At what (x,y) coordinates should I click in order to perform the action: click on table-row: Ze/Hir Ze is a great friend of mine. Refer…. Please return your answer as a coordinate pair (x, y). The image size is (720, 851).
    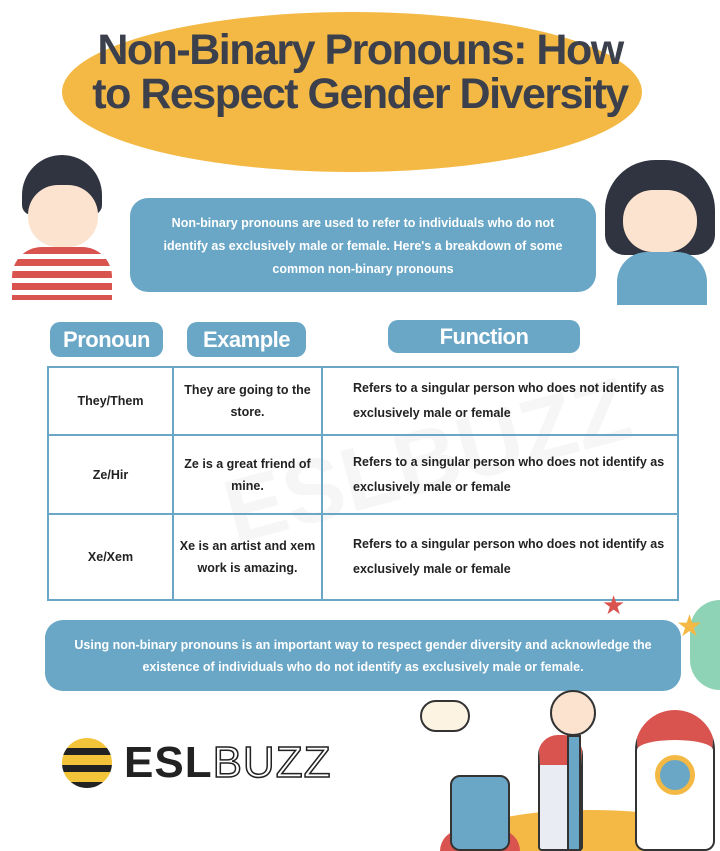
    Looking at the image, I should click on (363, 474).